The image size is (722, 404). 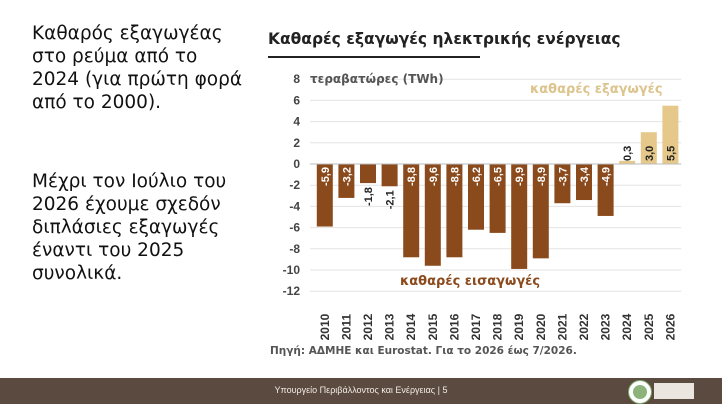 I want to click on bar-value-label: -2,1, so click(x=391, y=199).